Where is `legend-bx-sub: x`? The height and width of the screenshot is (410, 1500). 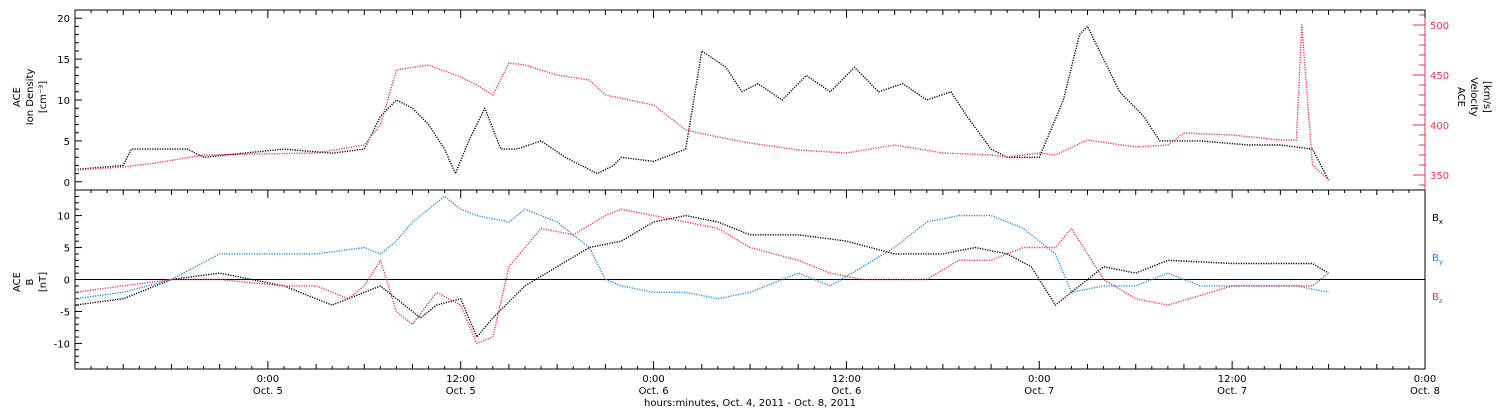
legend-bx-sub: x is located at coordinates (1441, 222).